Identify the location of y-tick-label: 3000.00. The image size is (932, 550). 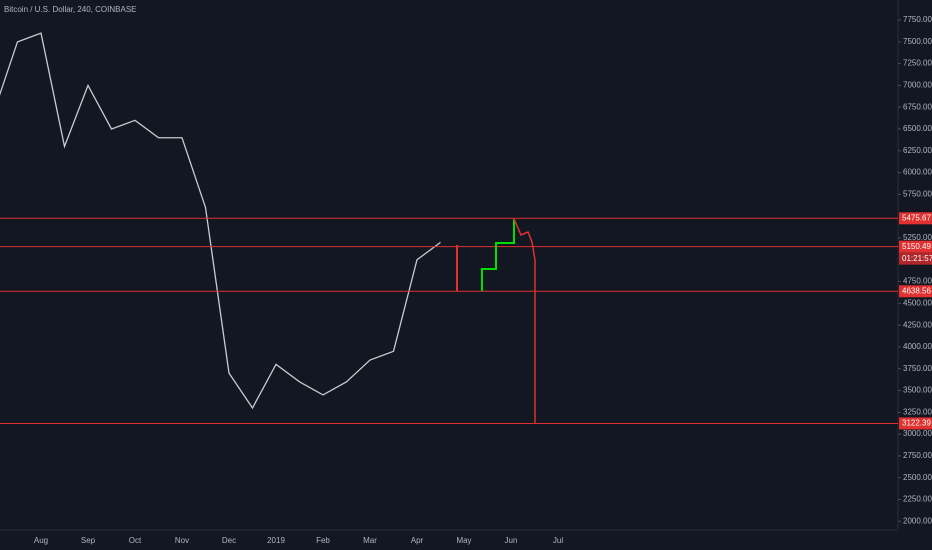
(917, 433).